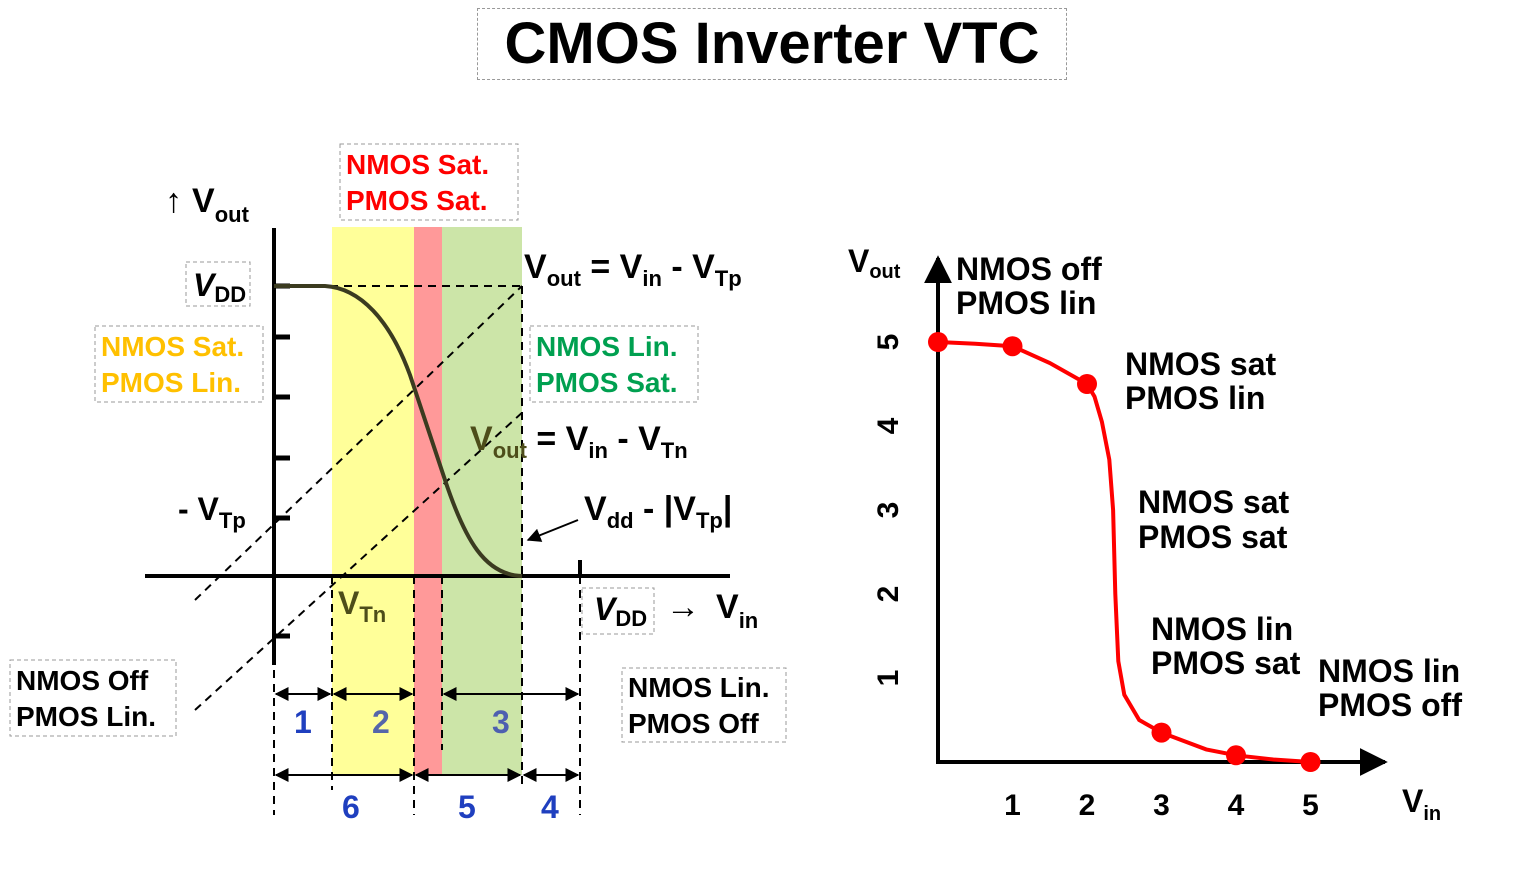 The width and height of the screenshot is (1527, 871). I want to click on right-x-tick-labels: 1 2 3 4 5, so click(1161, 805).